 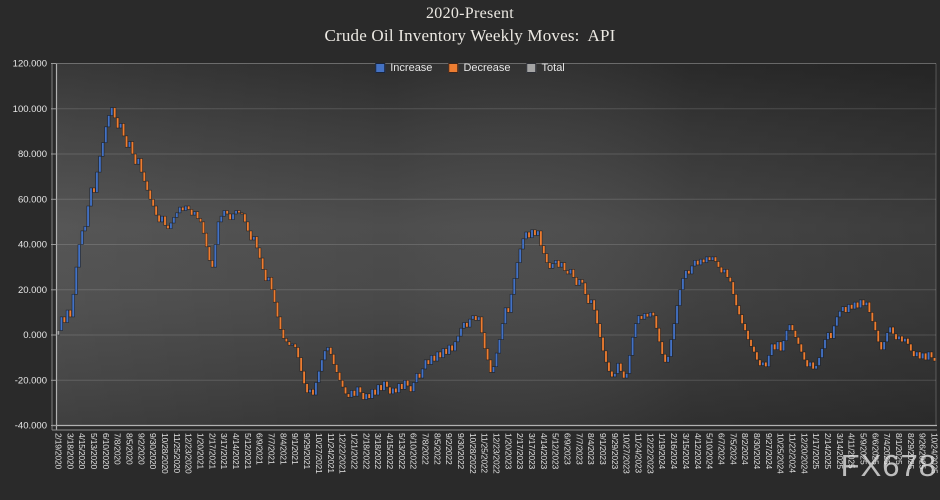 What do you see at coordinates (437, 449) in the screenshot?
I see `svg-text: 8/5/2022` at bounding box center [437, 449].